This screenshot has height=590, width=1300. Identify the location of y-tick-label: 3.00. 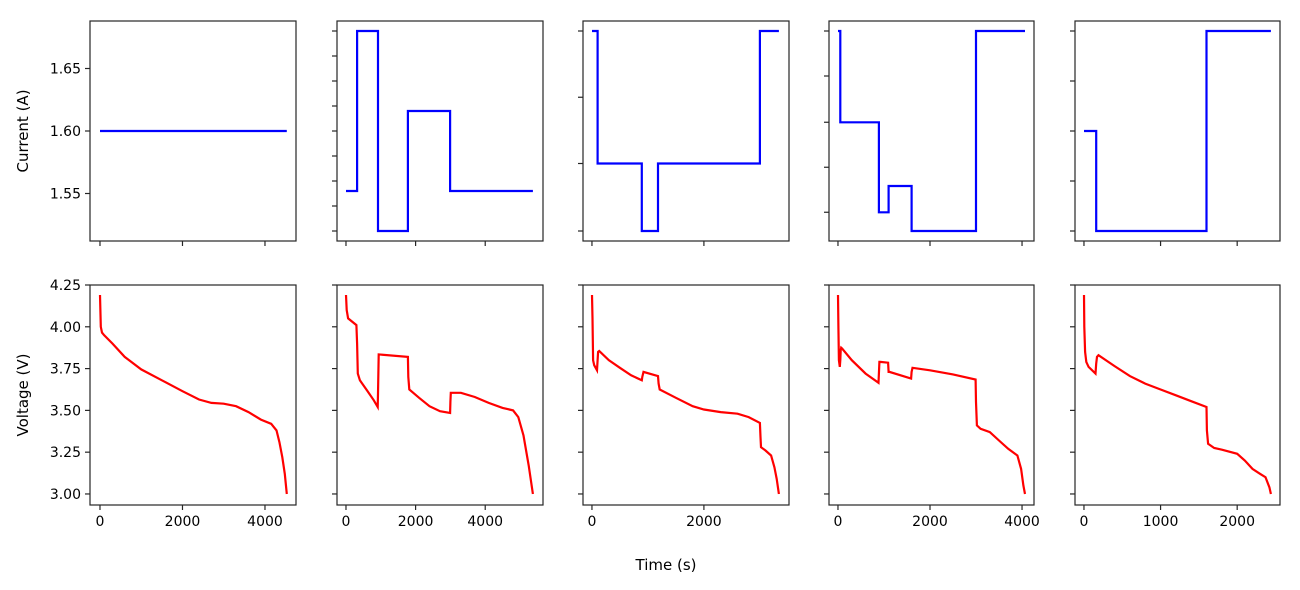
(65, 495).